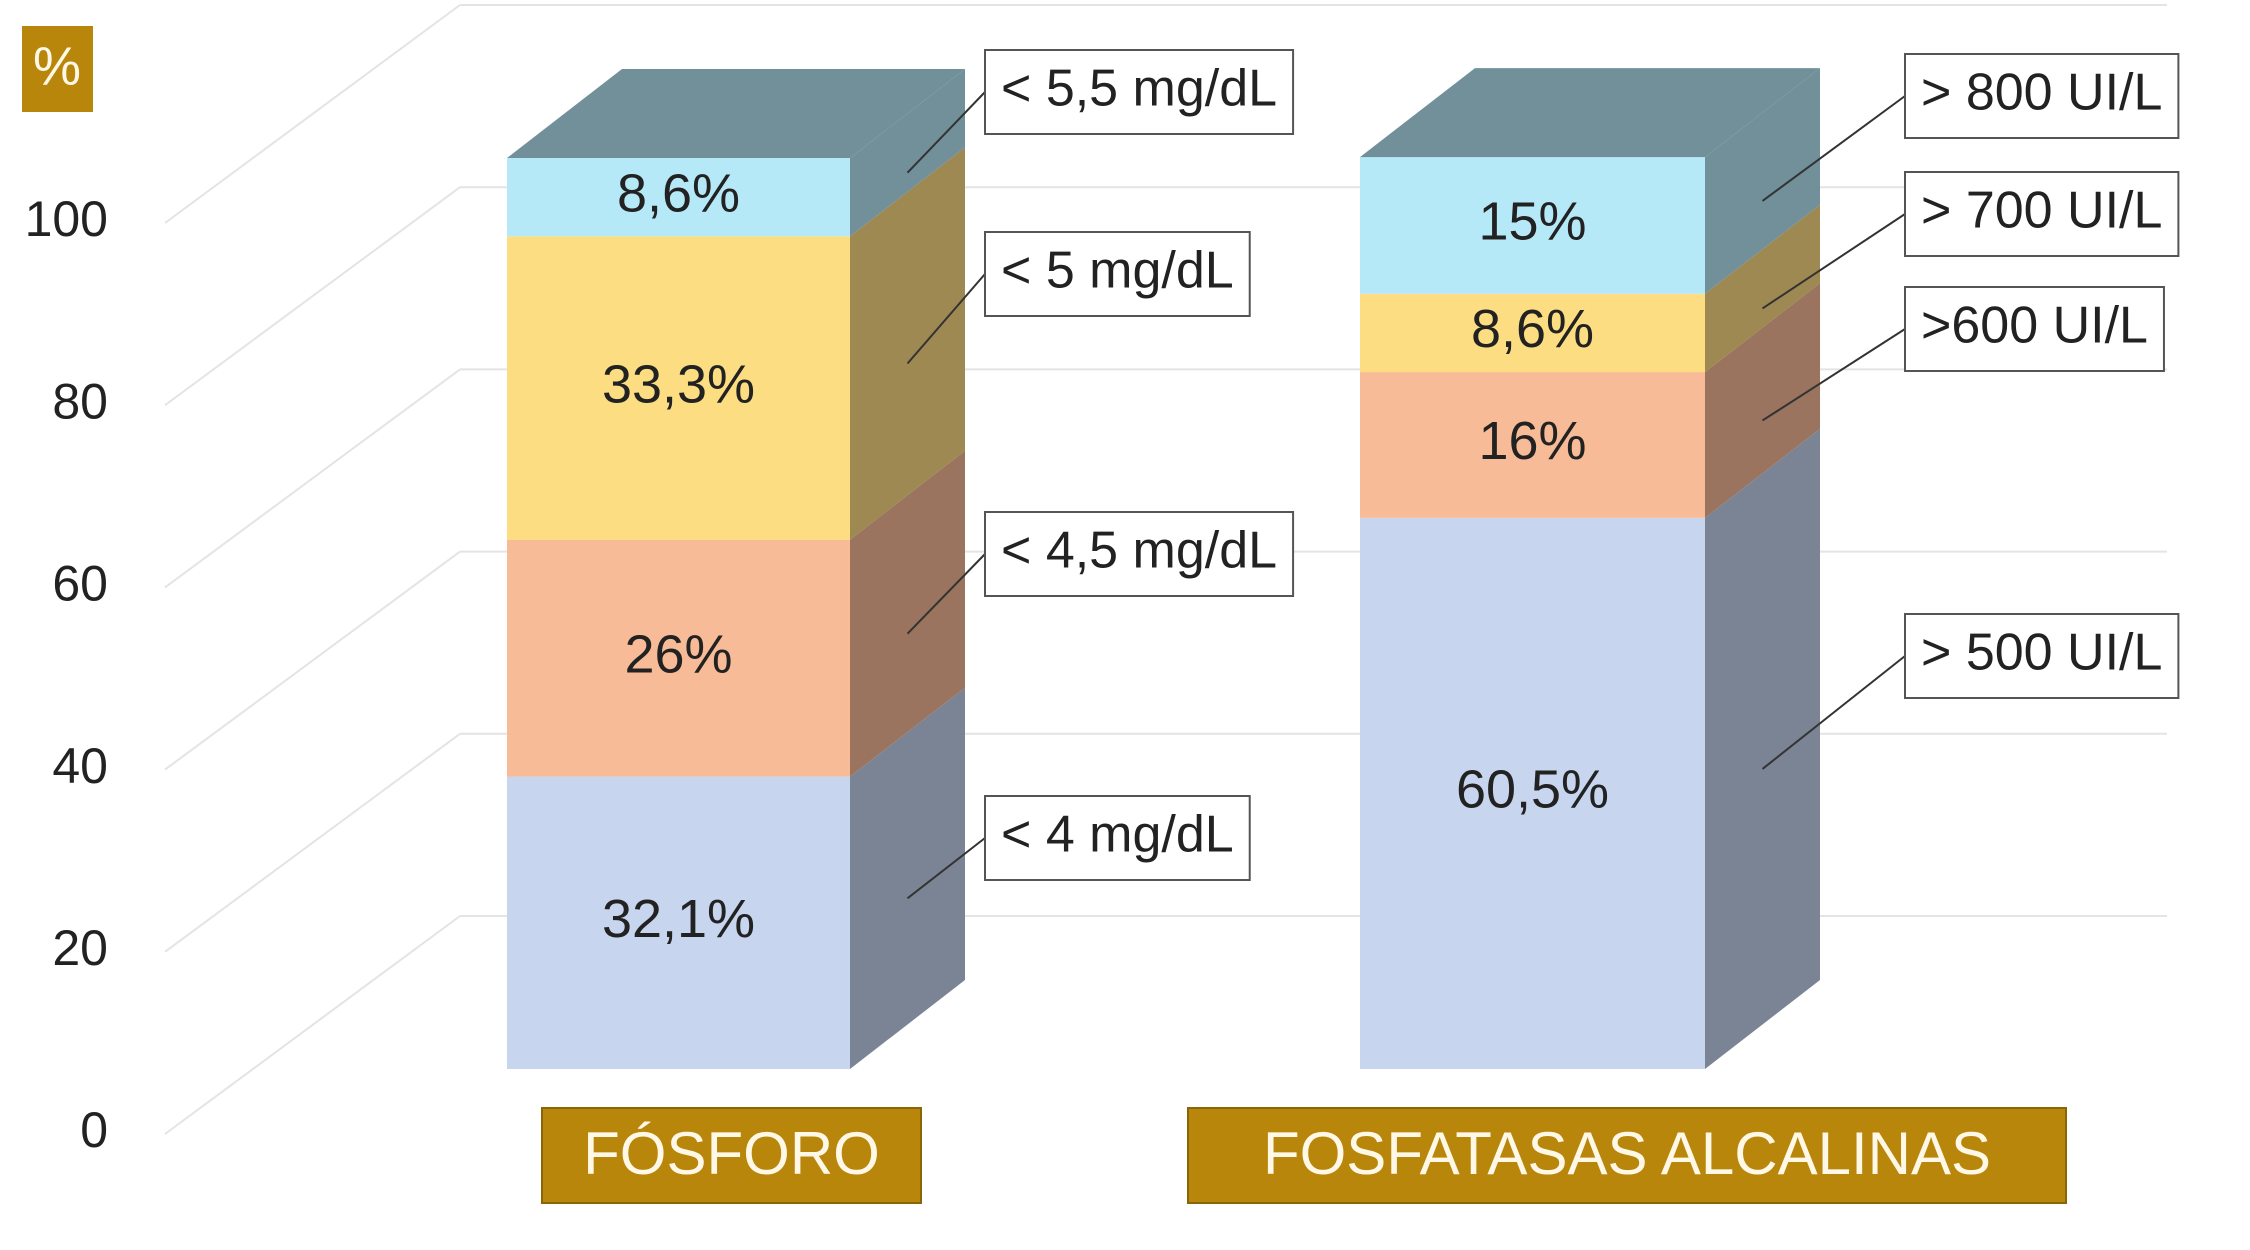 This screenshot has width=2250, height=1250. What do you see at coordinates (2041, 211) in the screenshot?
I see `legend-label: > 700 UI/L` at bounding box center [2041, 211].